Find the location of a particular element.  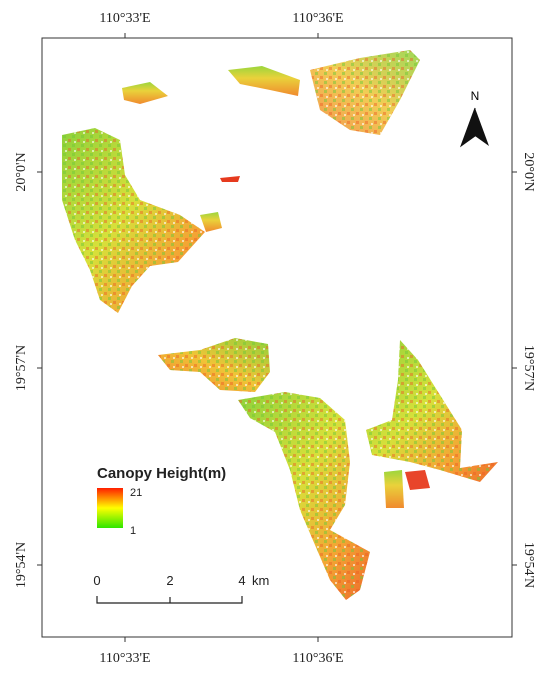

scale-unit: km is located at coordinates (260, 580).